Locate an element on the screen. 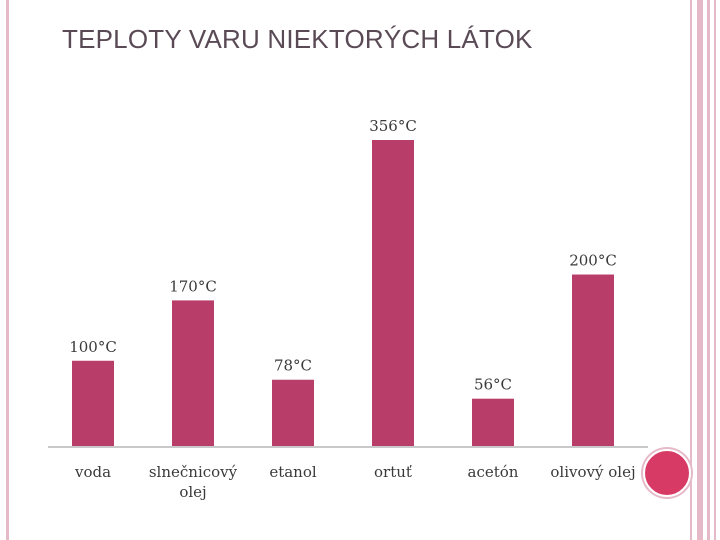 This screenshot has width=720, height=540. decorative-accent-circle is located at coordinates (667, 473).